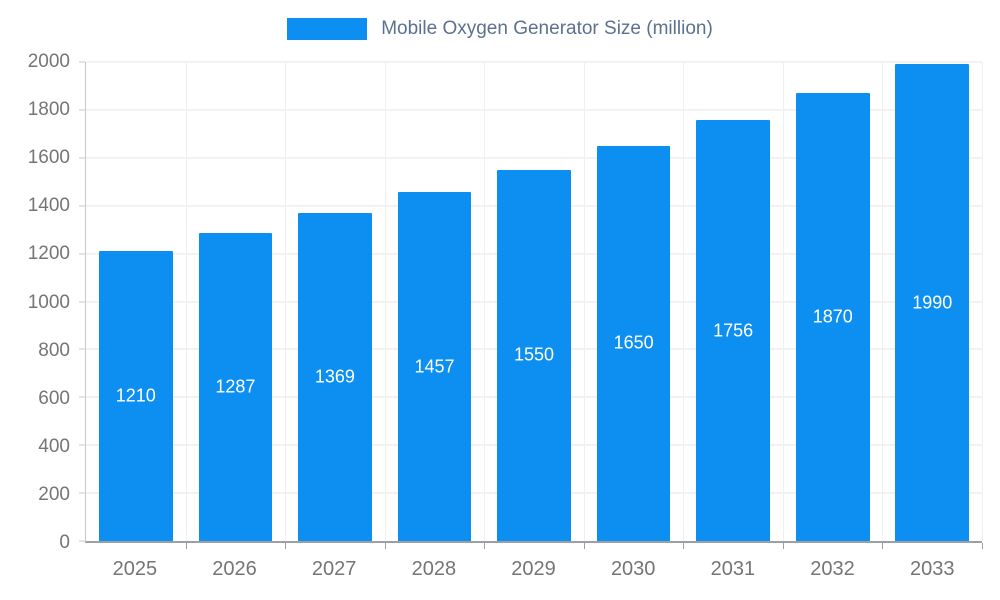 The width and height of the screenshot is (1000, 600). I want to click on y-axis-label: 200, so click(54, 494).